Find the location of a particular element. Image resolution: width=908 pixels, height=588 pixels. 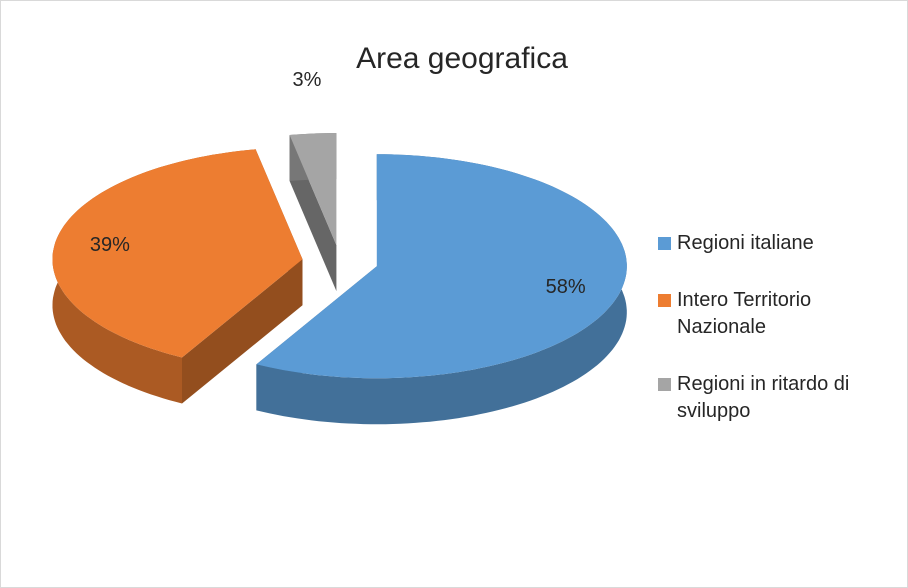

legend-label: Intero Territorio Nazionale is located at coordinates (744, 313).